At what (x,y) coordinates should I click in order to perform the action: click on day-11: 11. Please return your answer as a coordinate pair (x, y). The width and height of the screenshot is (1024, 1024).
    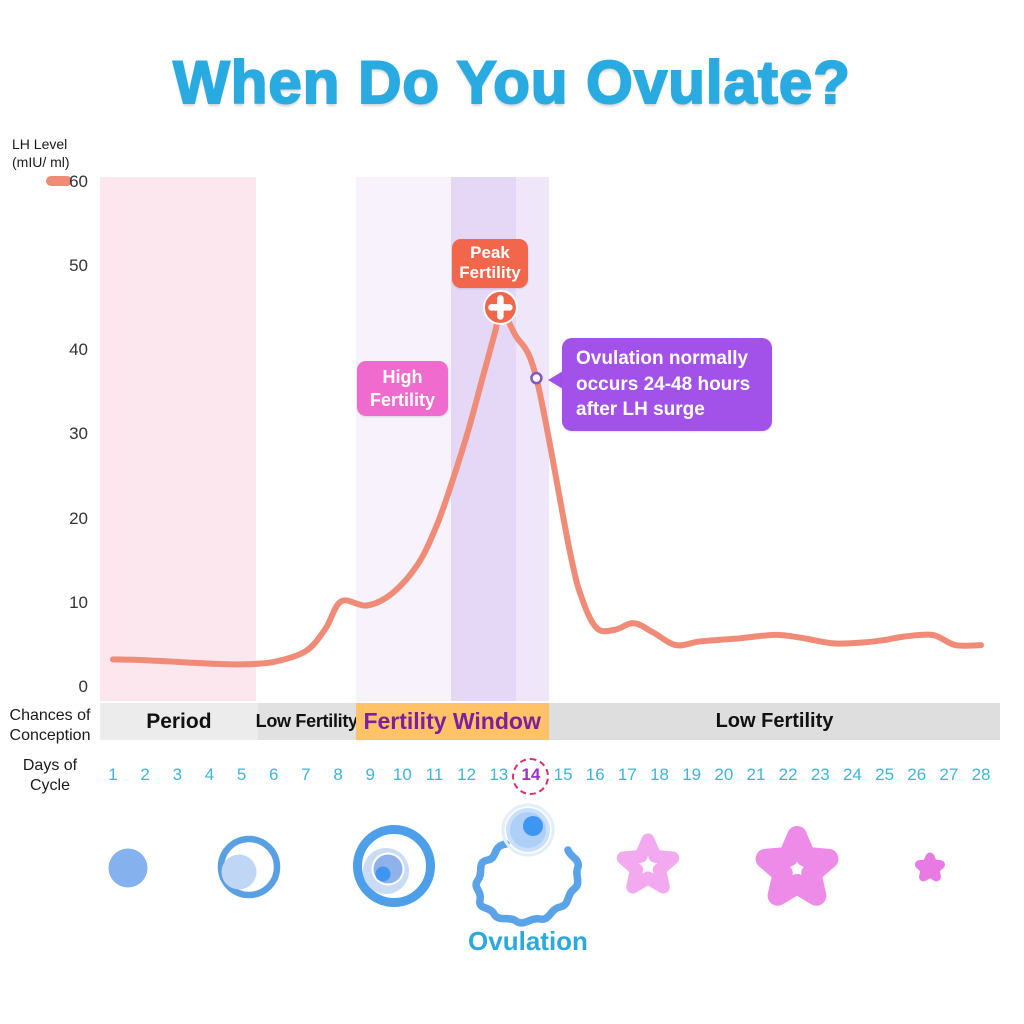
    Looking at the image, I should click on (434, 774).